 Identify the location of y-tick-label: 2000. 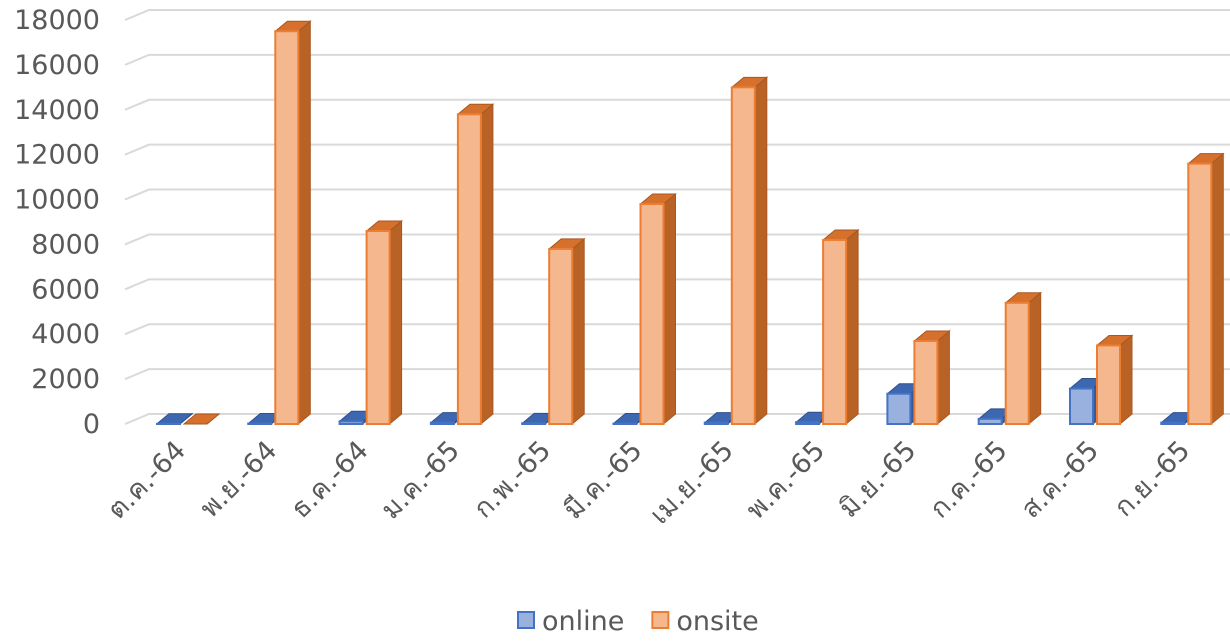
(65, 379).